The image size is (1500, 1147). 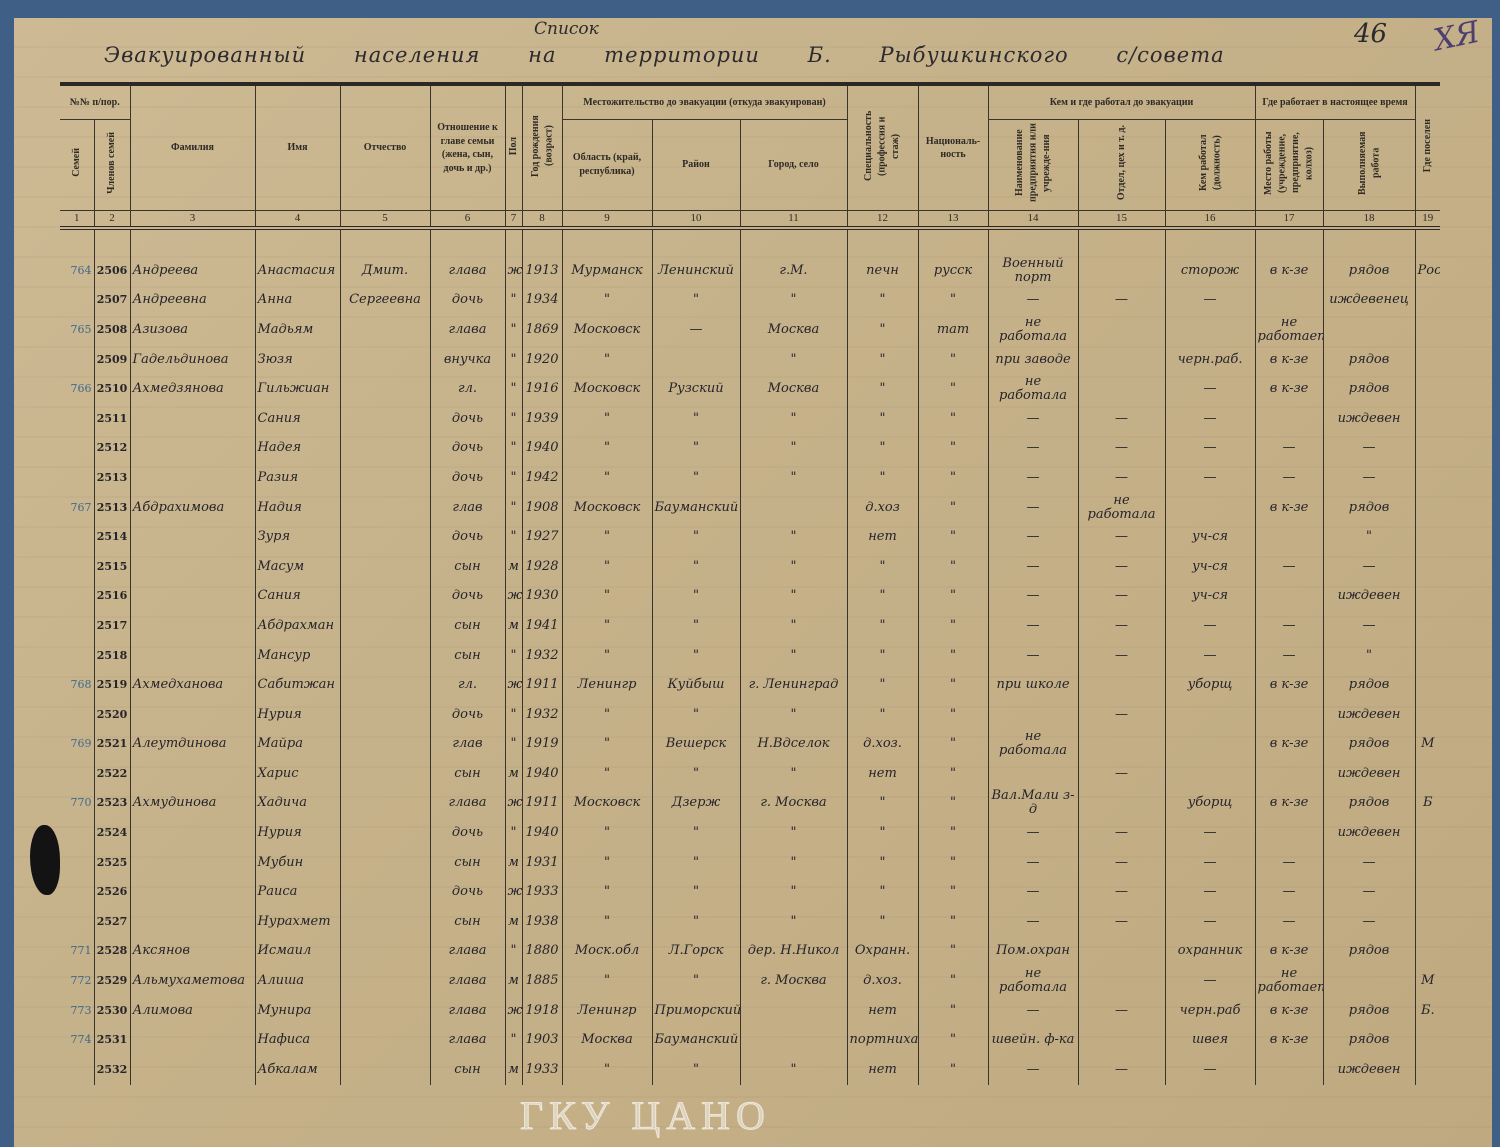 I want to click on cell-position: черн.раб., so click(x=1210, y=359).